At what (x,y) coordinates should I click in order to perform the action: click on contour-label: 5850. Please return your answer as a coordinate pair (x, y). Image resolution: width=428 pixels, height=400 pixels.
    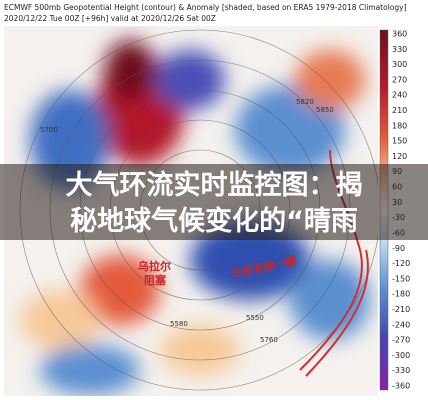
    Looking at the image, I should click on (325, 110).